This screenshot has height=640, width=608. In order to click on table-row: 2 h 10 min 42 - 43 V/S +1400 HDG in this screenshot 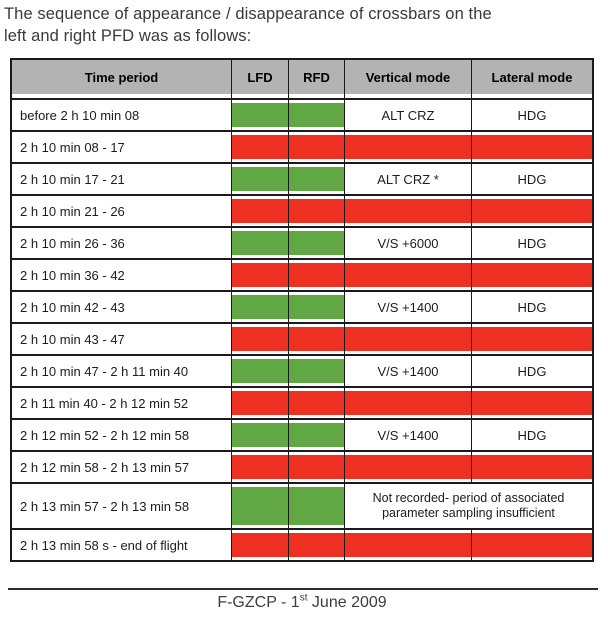, I will do `click(302, 306)`.